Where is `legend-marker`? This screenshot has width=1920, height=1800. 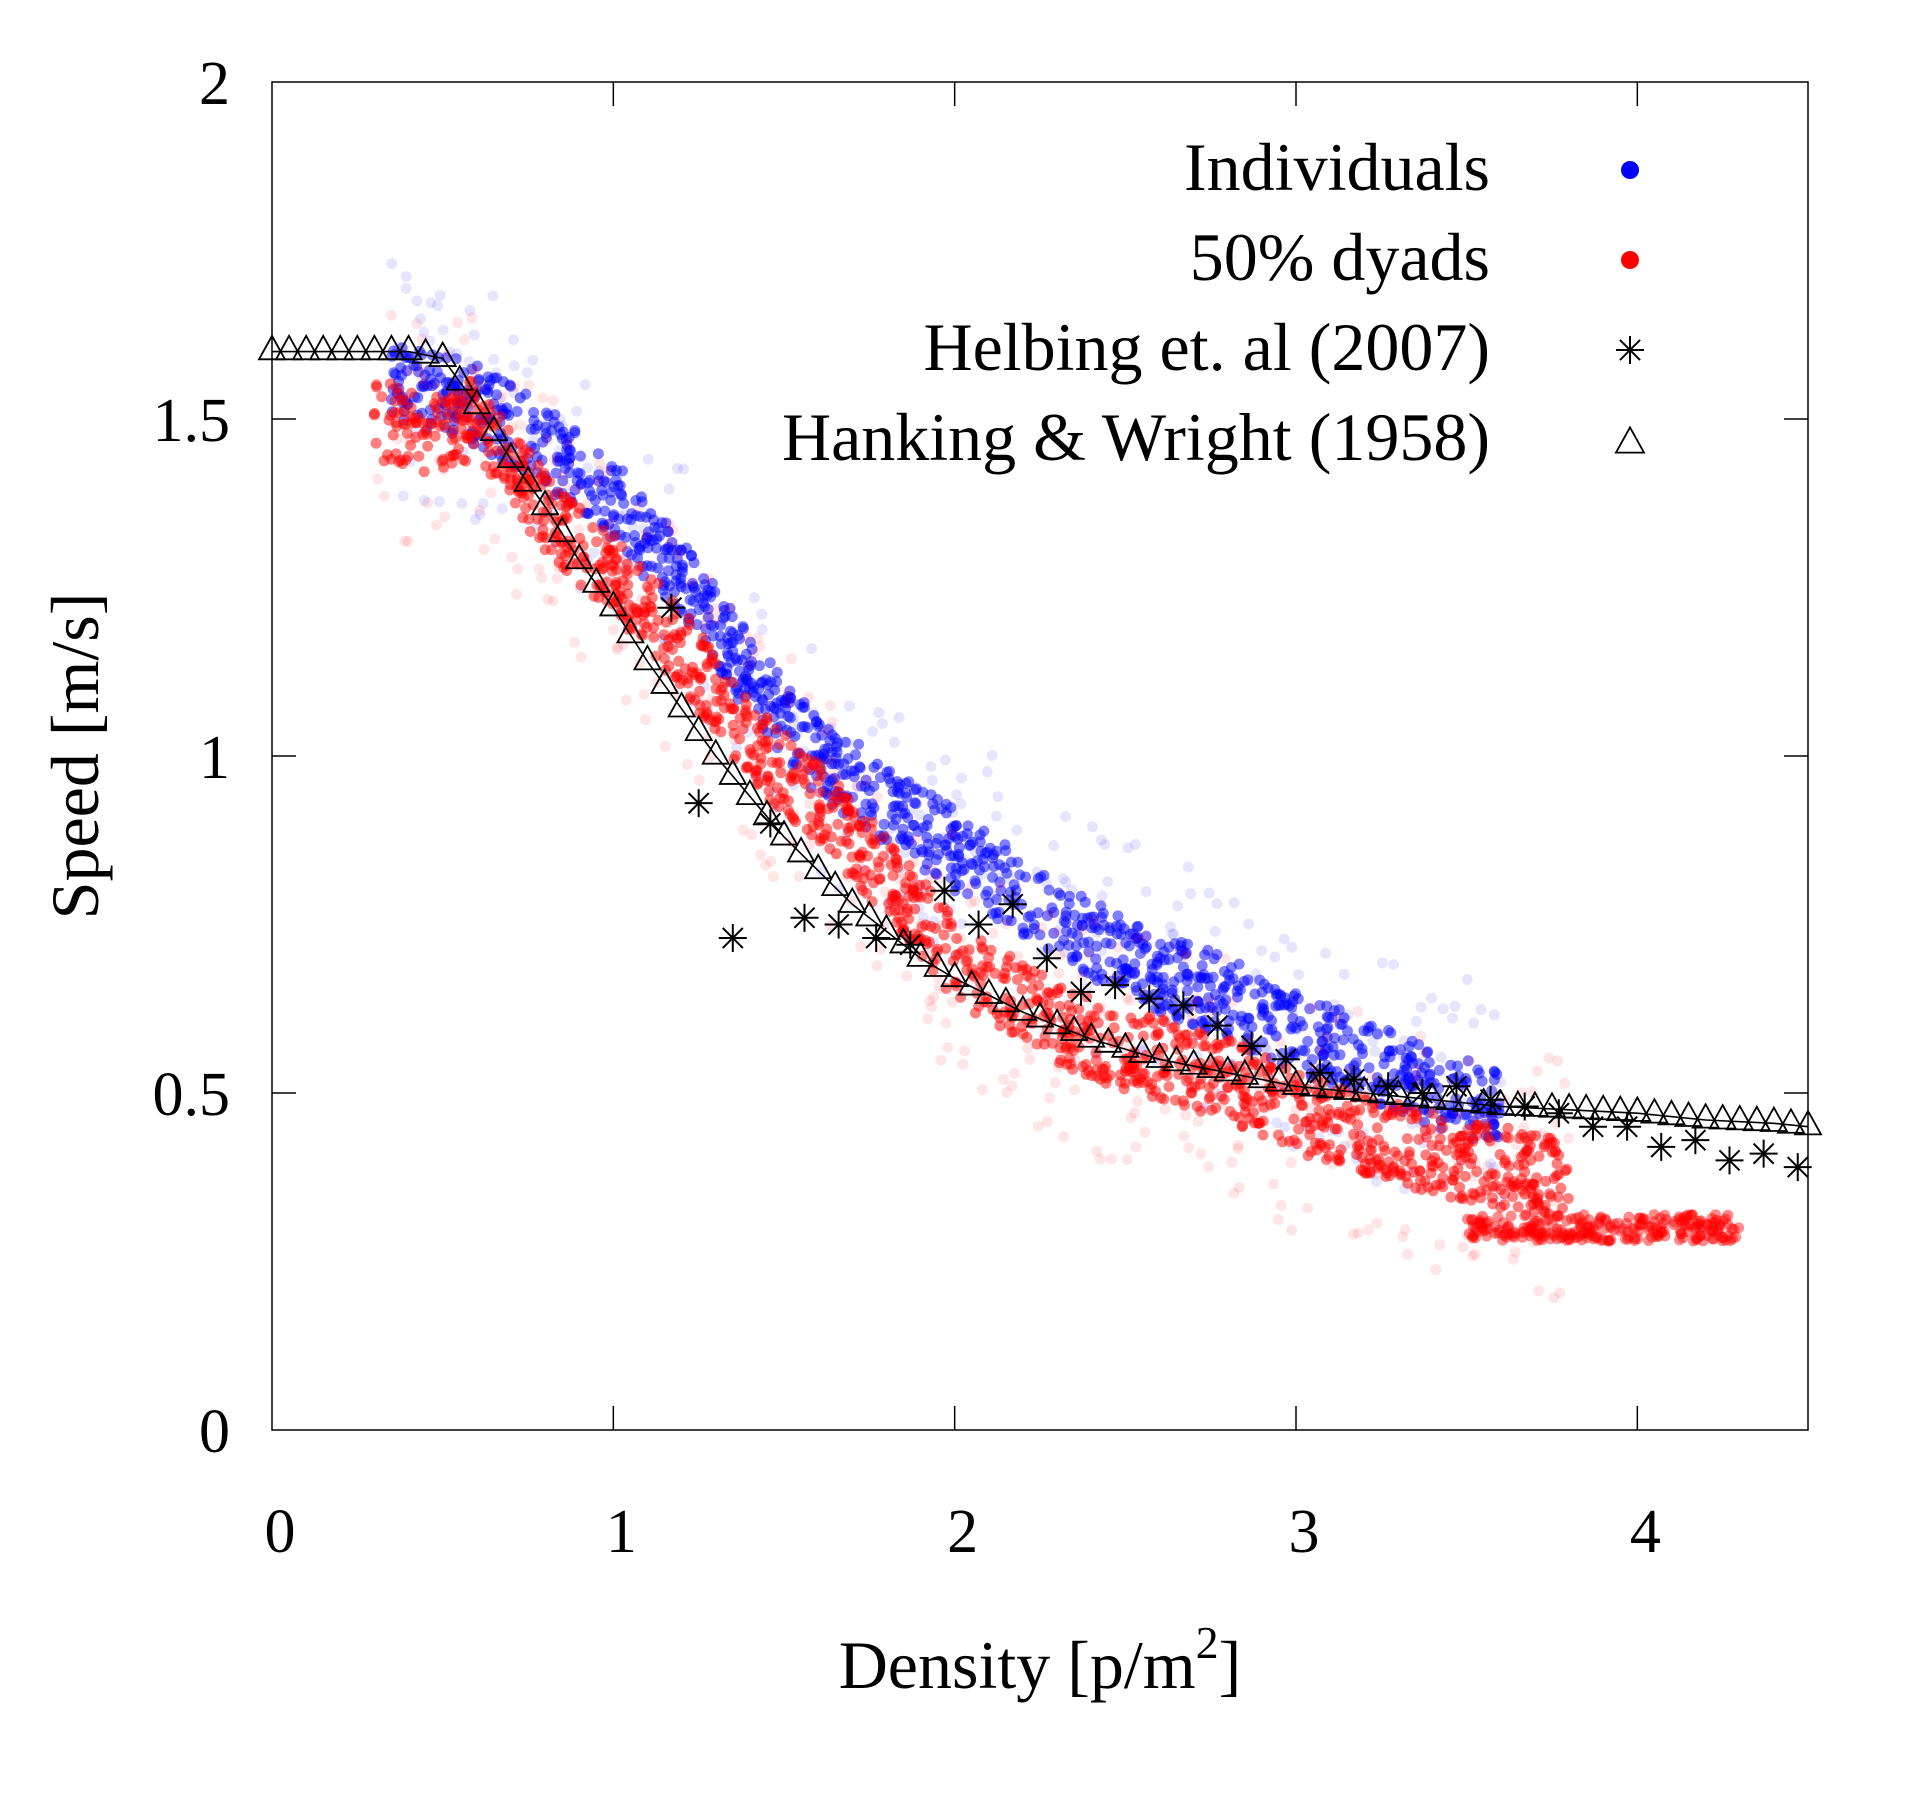
legend-marker is located at coordinates (1630, 350).